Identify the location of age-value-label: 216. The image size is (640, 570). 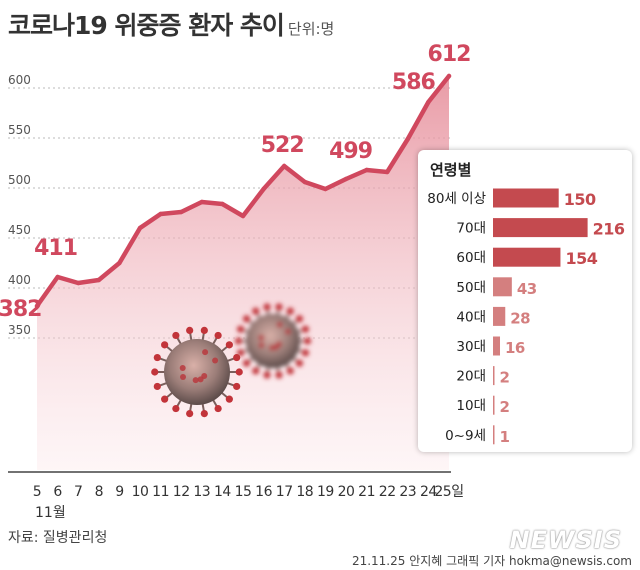
(609, 229).